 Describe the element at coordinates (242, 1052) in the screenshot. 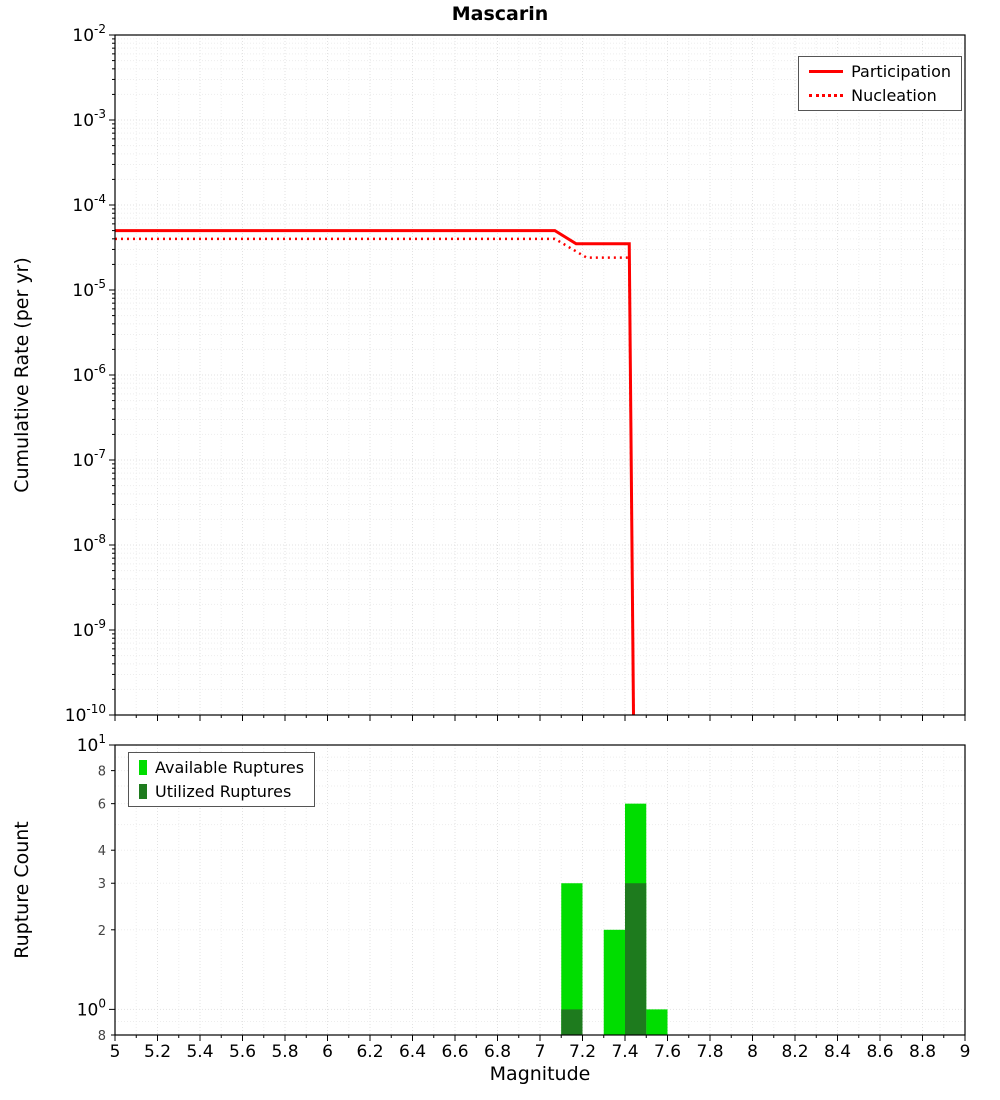

I see `svg-text: 5.6` at that location.